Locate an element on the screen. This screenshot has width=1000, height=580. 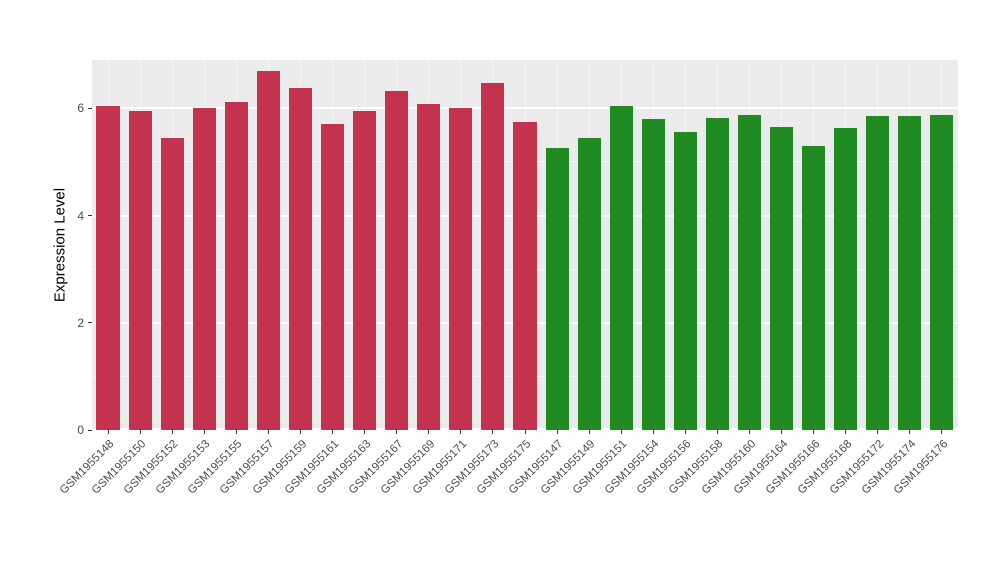
gridline-major is located at coordinates (525, 108).